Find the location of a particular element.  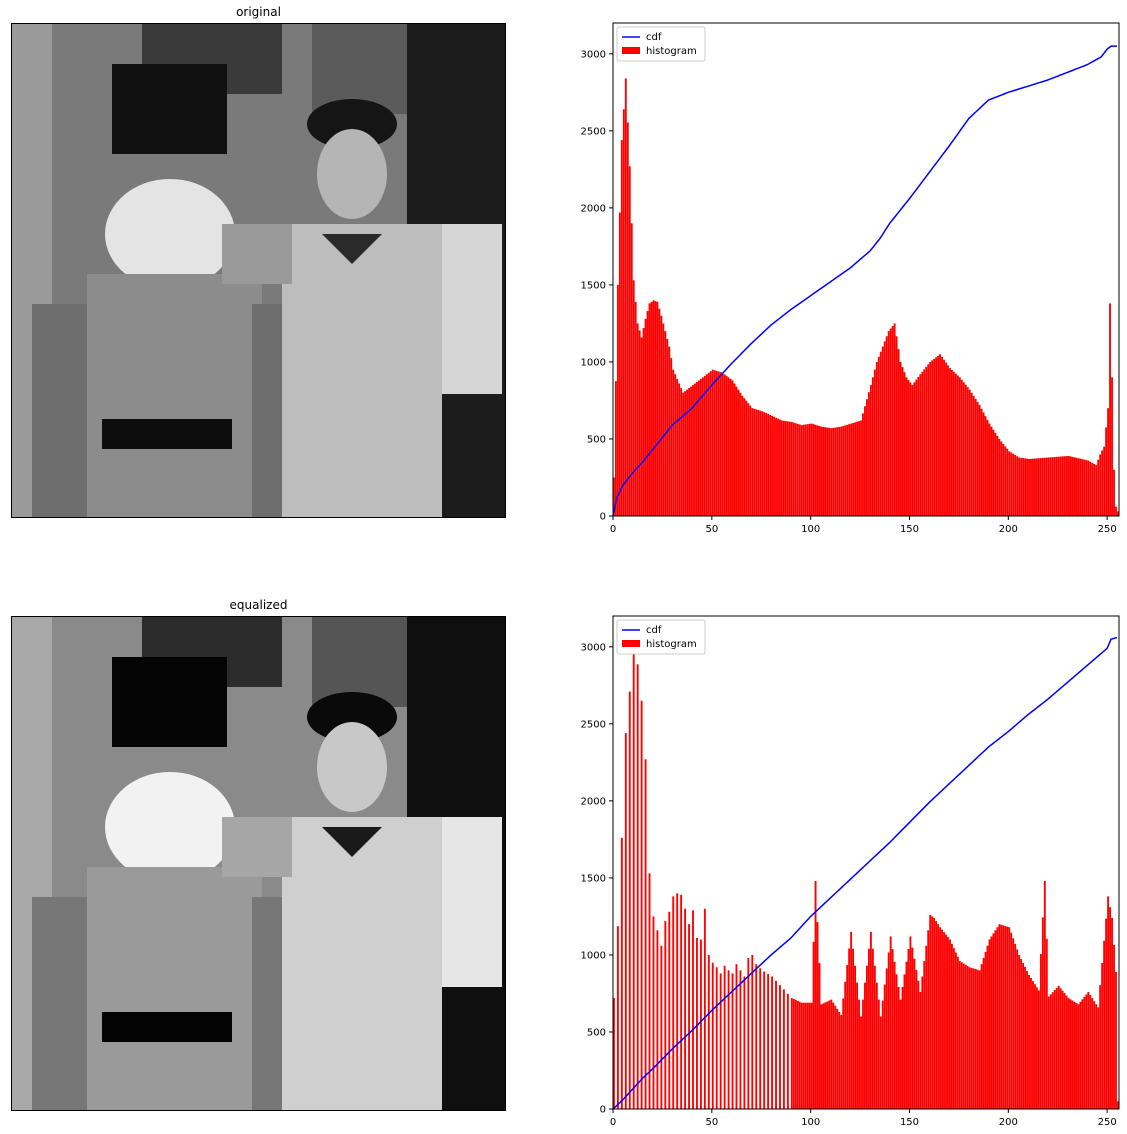

x-tick-label: 50 is located at coordinates (711, 529).